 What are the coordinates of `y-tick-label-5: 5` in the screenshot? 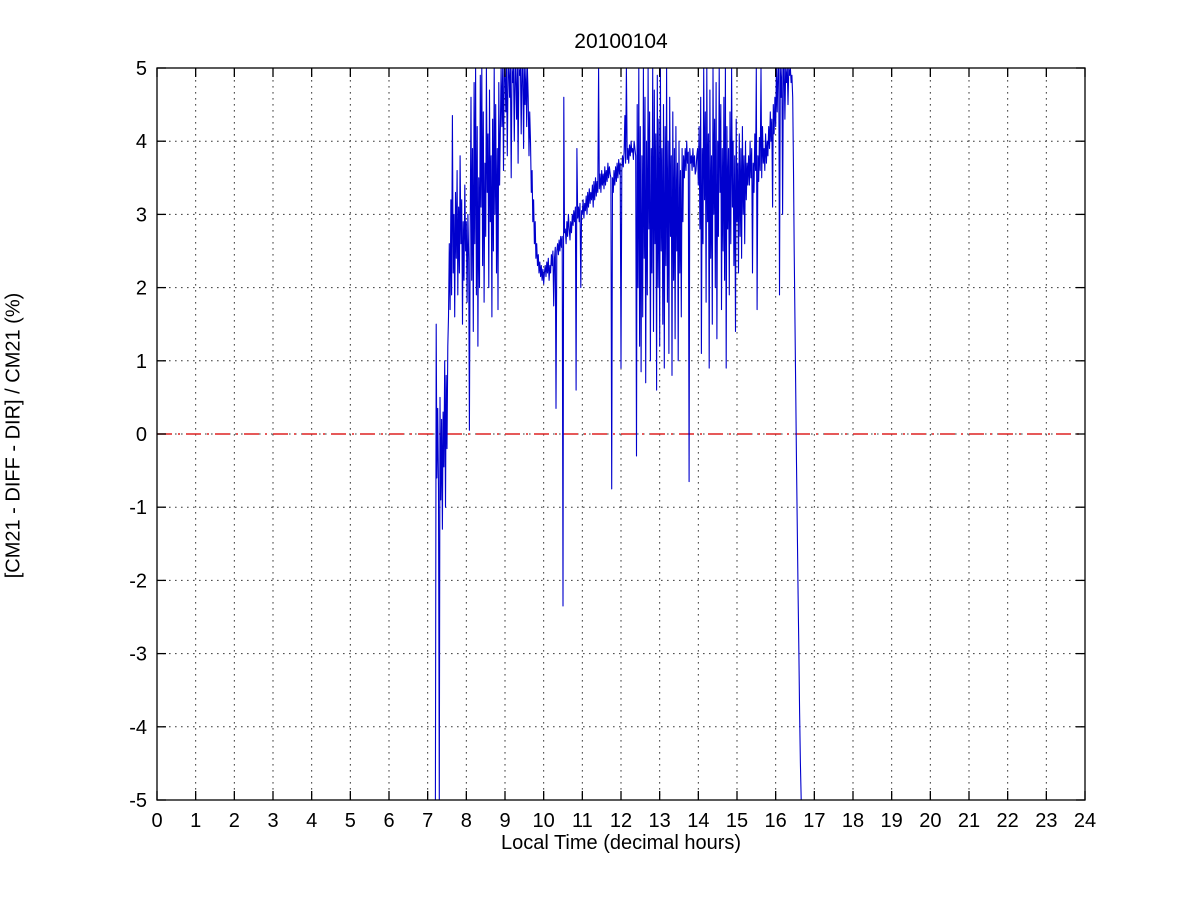 It's located at (141, 69).